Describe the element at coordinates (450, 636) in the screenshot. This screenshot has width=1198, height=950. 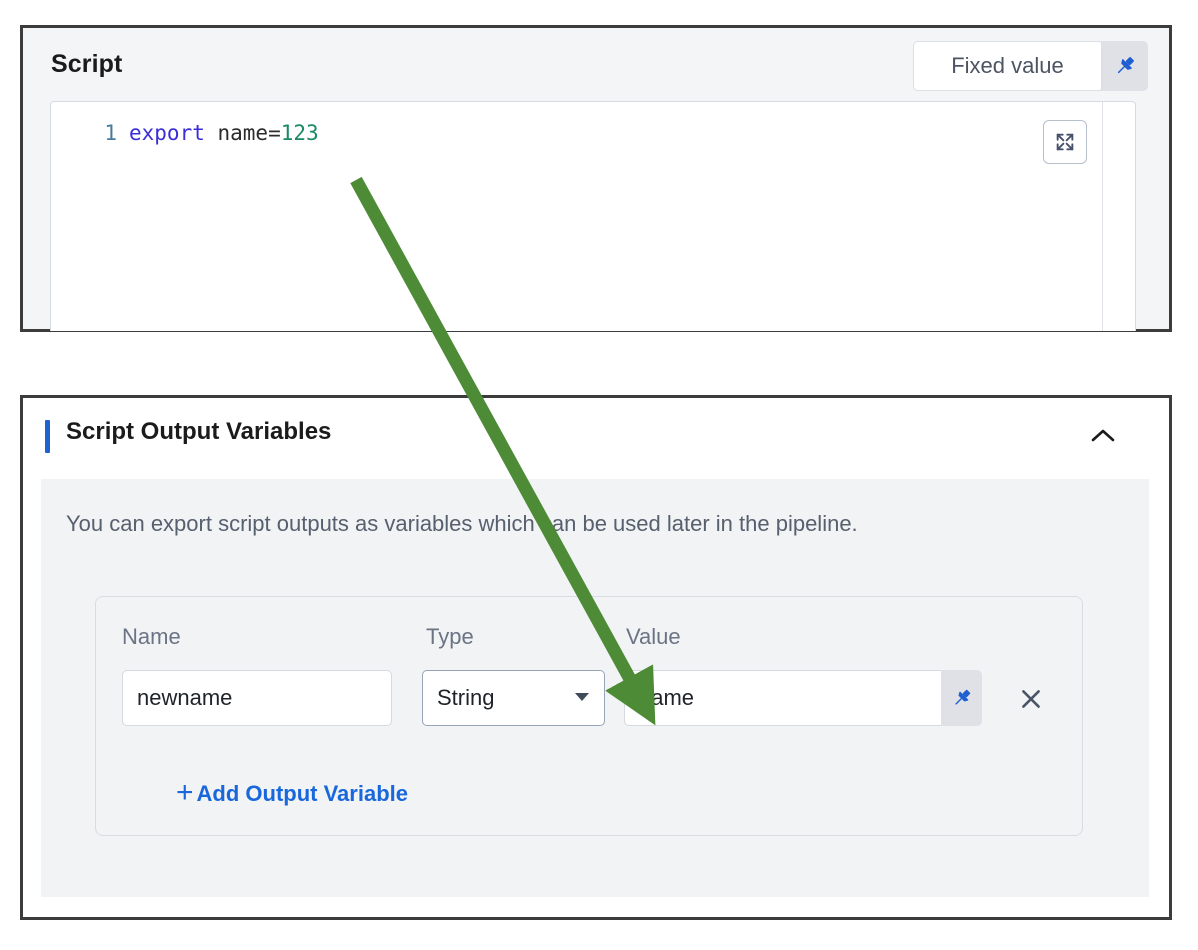
I see `column-header-type: Type` at that location.